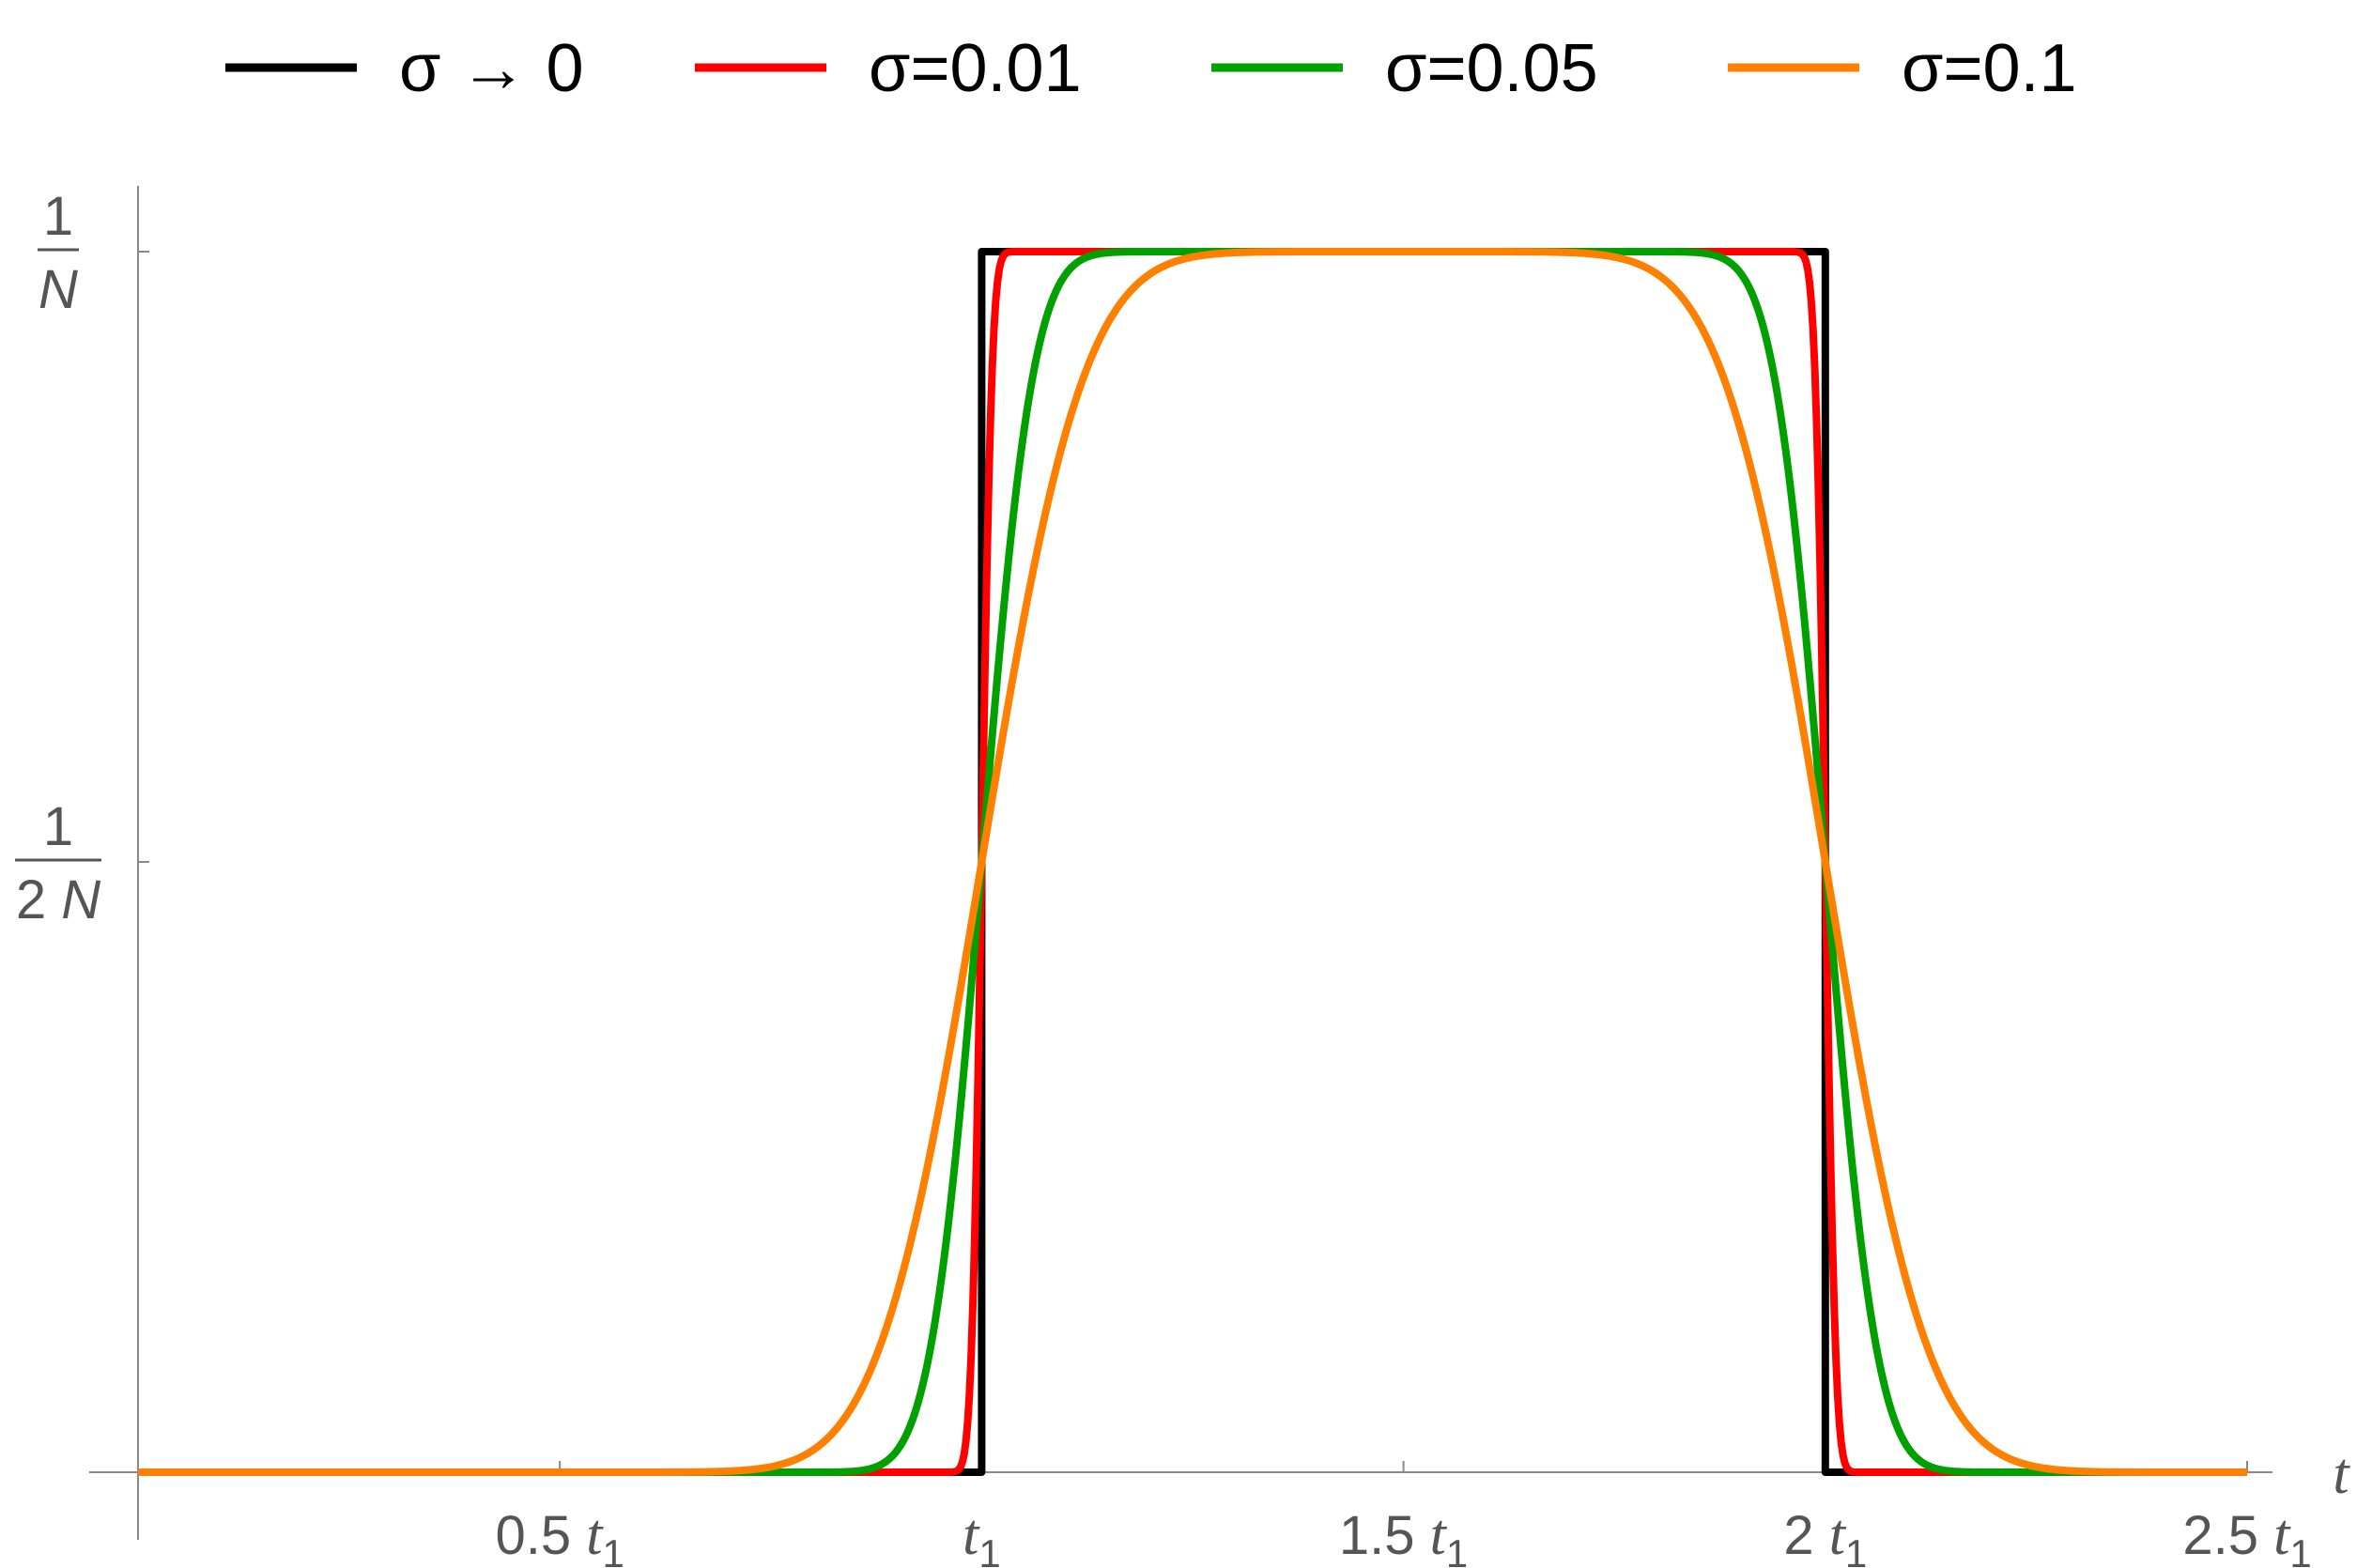 This screenshot has width=2357, height=1568. I want to click on x-tick-label: 0.5 t1, so click(560, 1536).